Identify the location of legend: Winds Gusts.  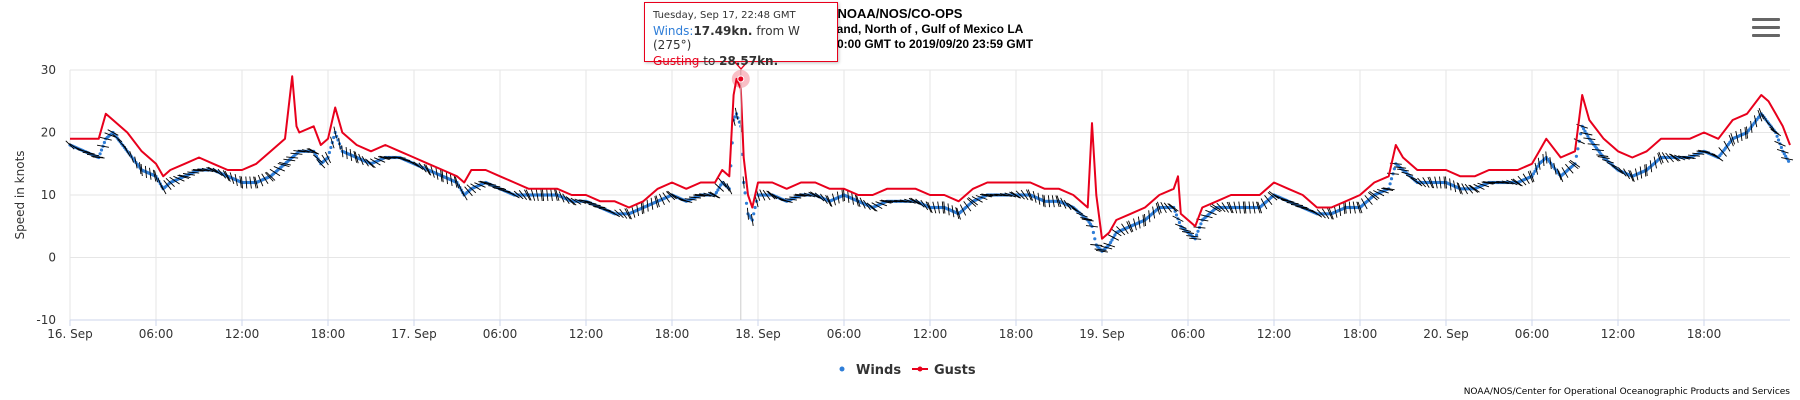
(907, 370).